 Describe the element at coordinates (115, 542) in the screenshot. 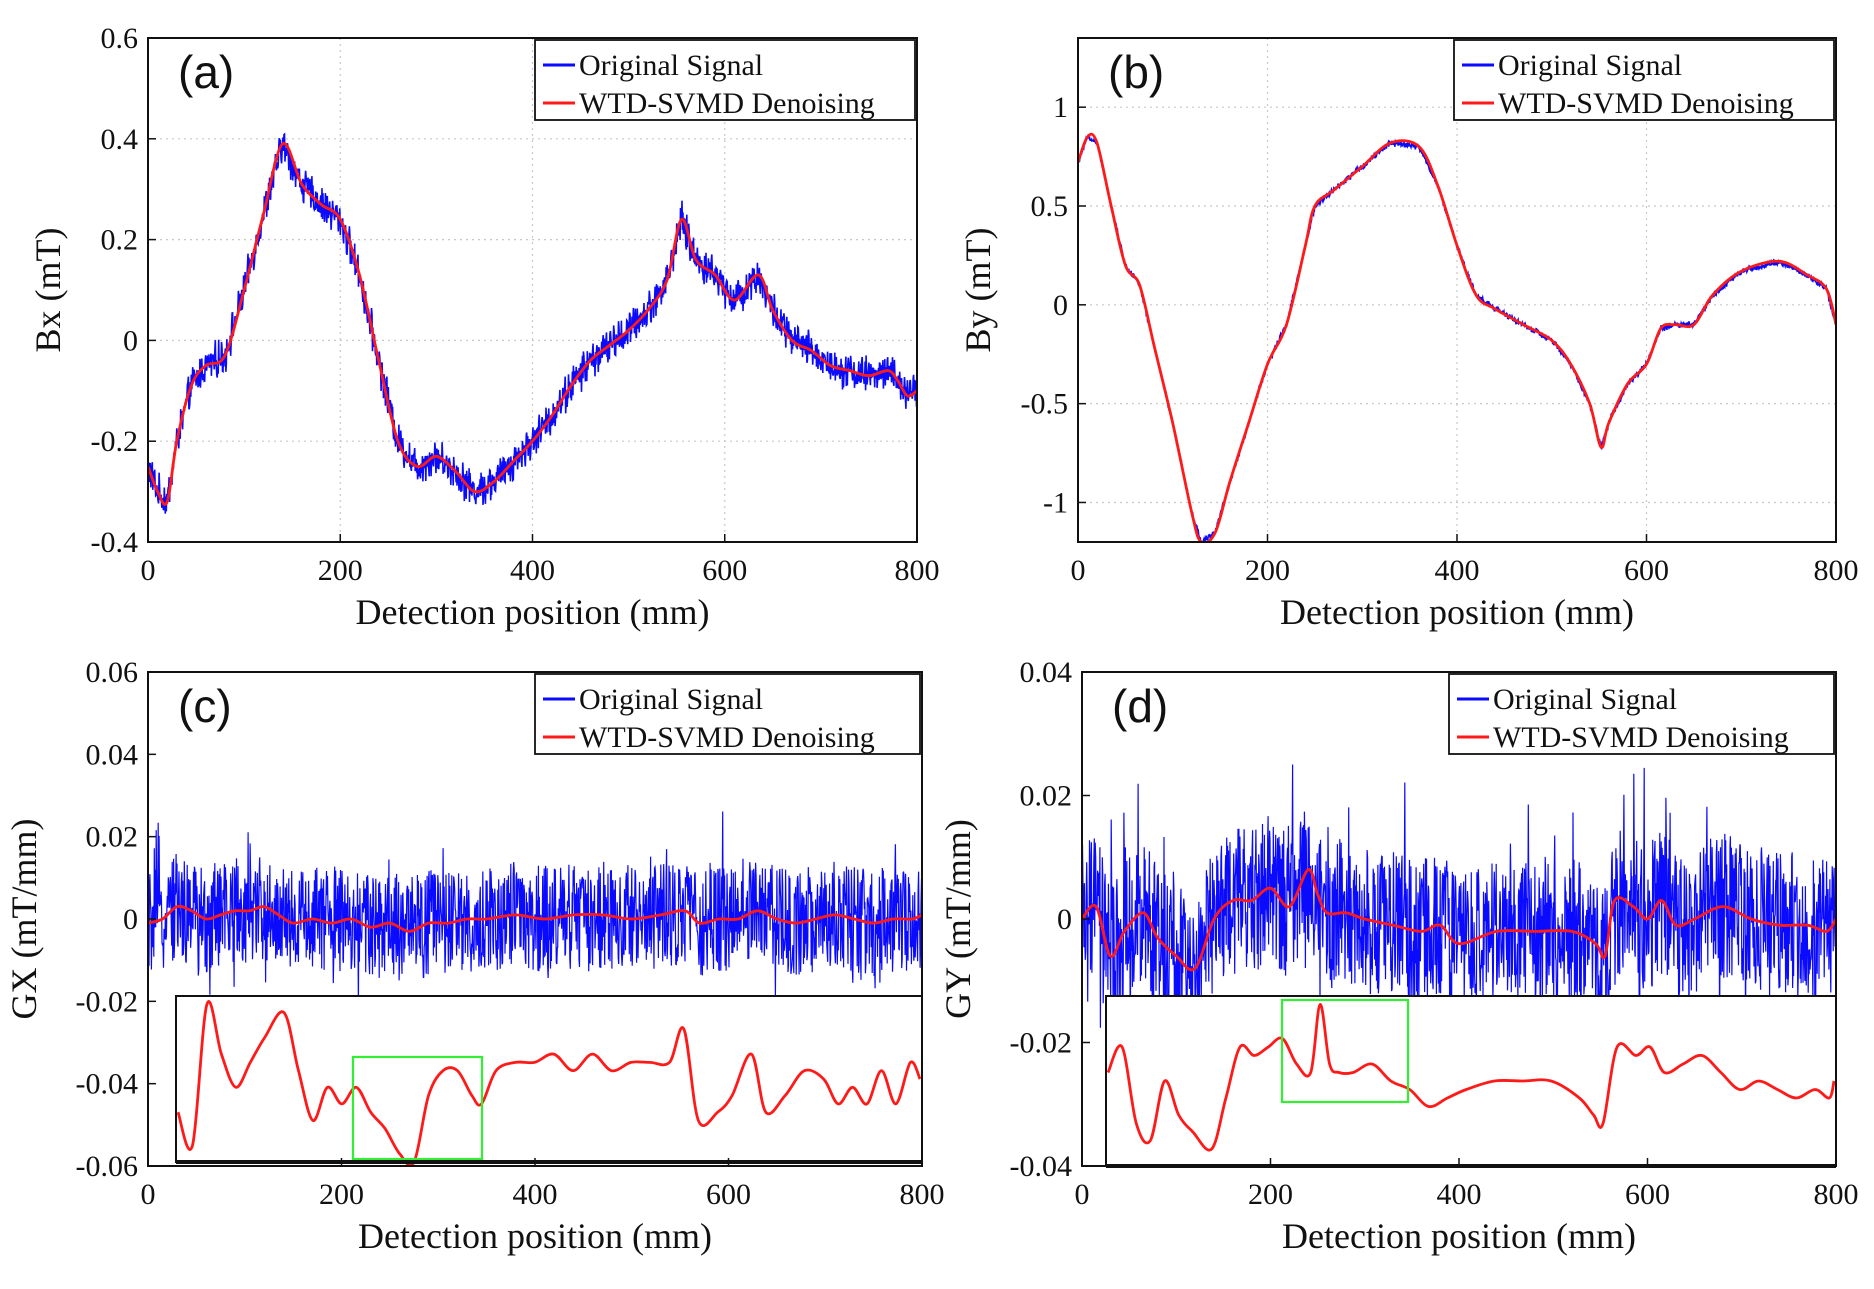

I see `y-tick-label: -0.4` at that location.